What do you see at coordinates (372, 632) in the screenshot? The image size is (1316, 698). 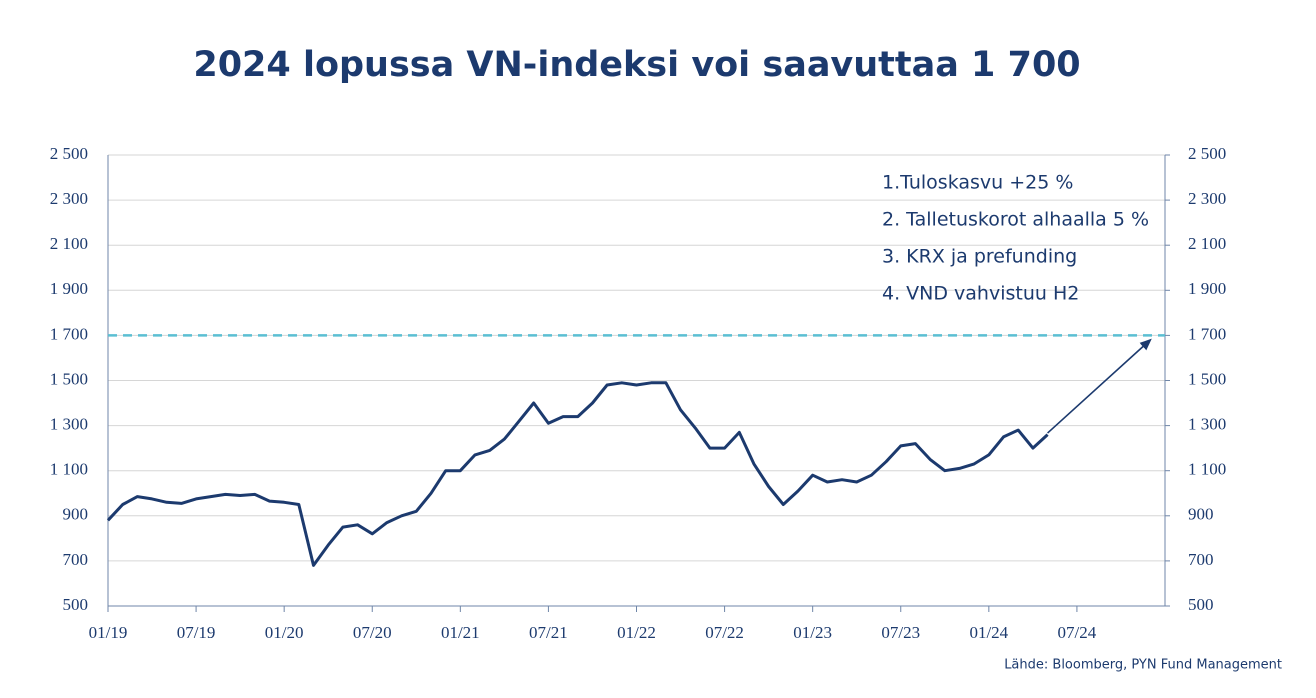 I see `x-tick-label: 07/20` at bounding box center [372, 632].